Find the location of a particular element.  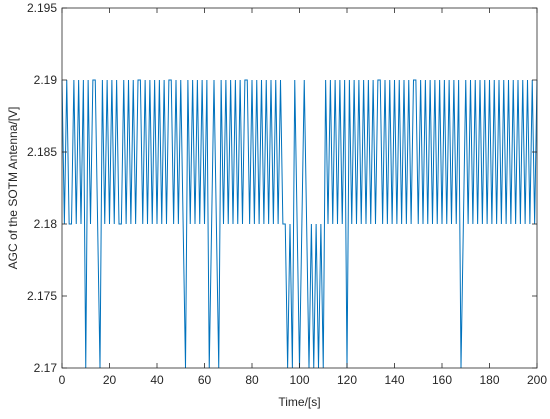

x-tick-label: 160 is located at coordinates (442, 380).